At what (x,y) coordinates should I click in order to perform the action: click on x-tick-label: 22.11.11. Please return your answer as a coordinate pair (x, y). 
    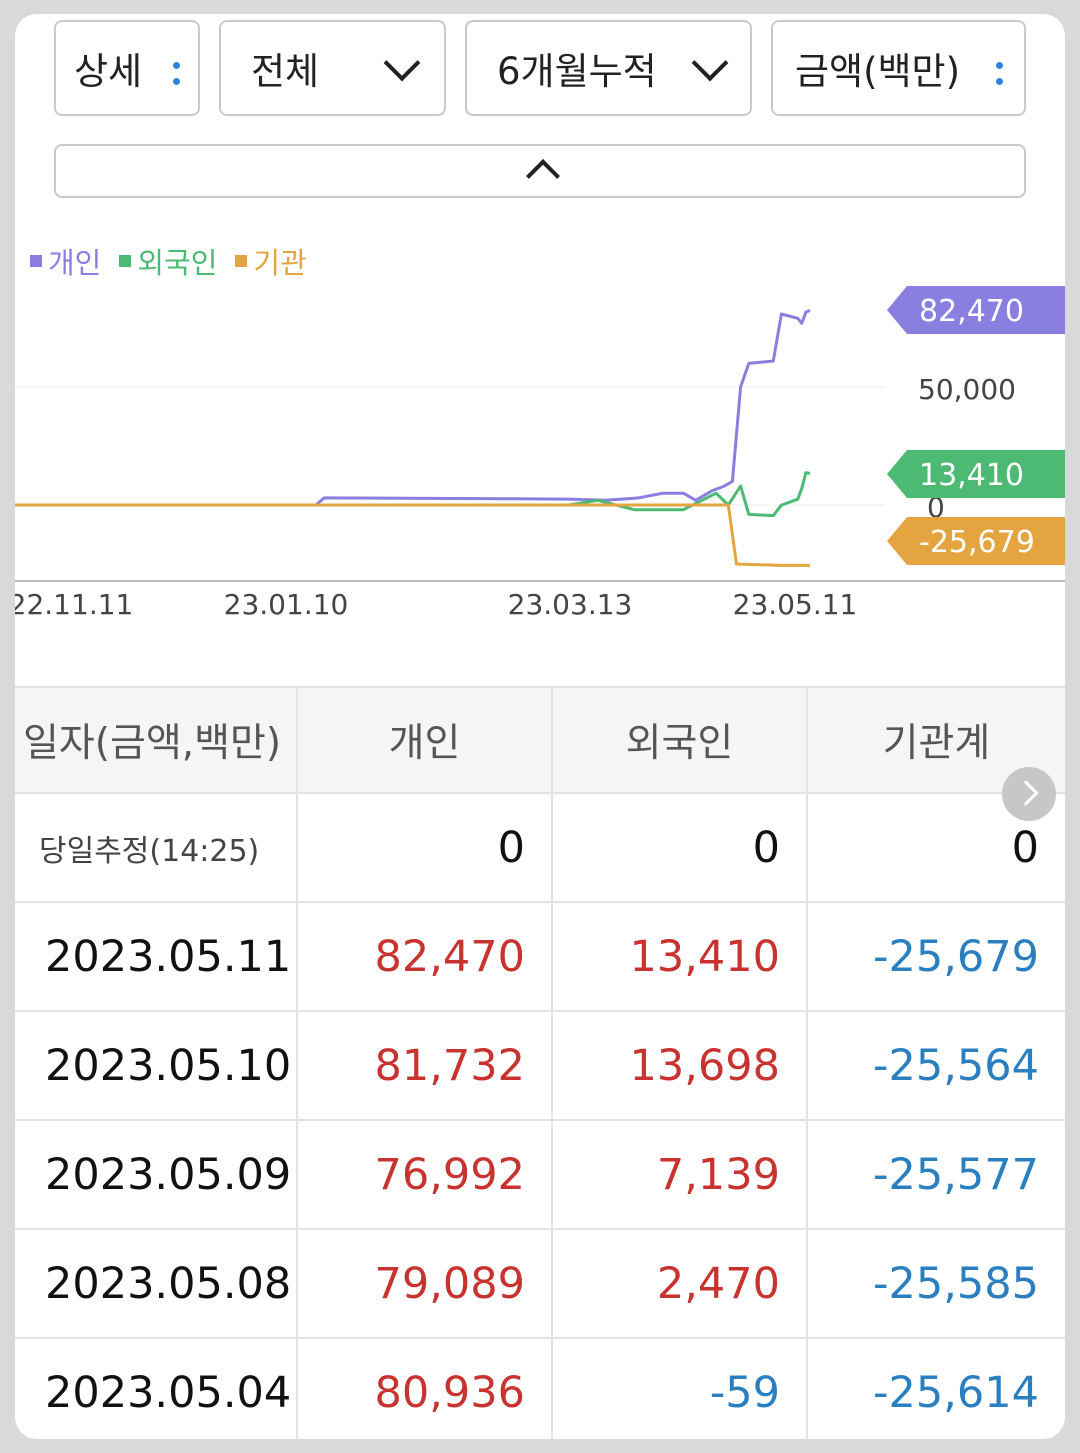
    Looking at the image, I should click on (74, 604).